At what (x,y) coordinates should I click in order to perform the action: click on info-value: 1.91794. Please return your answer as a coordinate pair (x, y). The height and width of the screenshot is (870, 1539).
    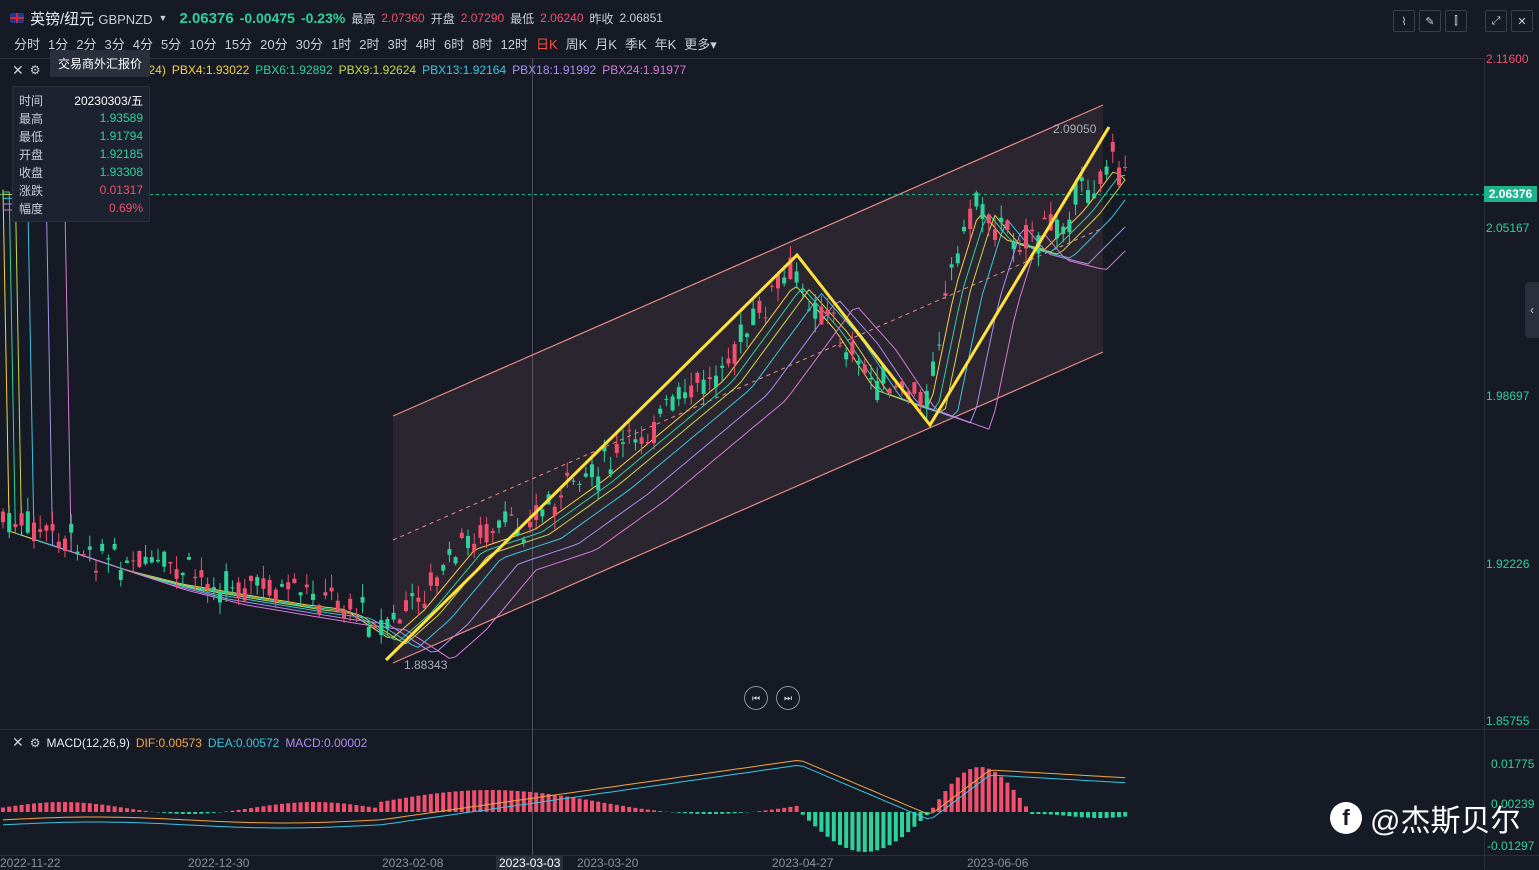
    Looking at the image, I should click on (121, 136).